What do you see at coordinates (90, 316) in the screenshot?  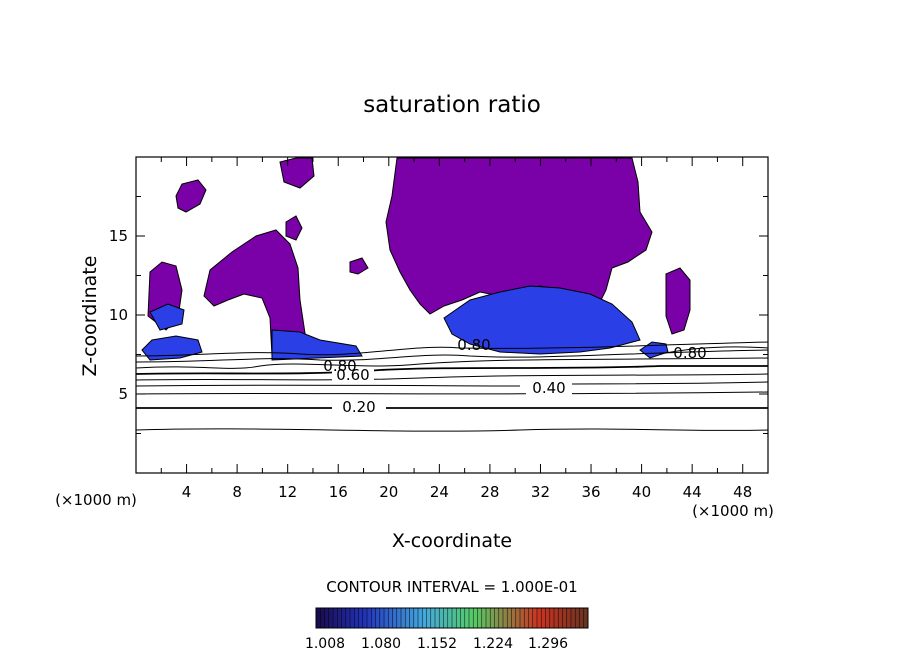 I see `y-axis-label: Z-coordinate` at bounding box center [90, 316].